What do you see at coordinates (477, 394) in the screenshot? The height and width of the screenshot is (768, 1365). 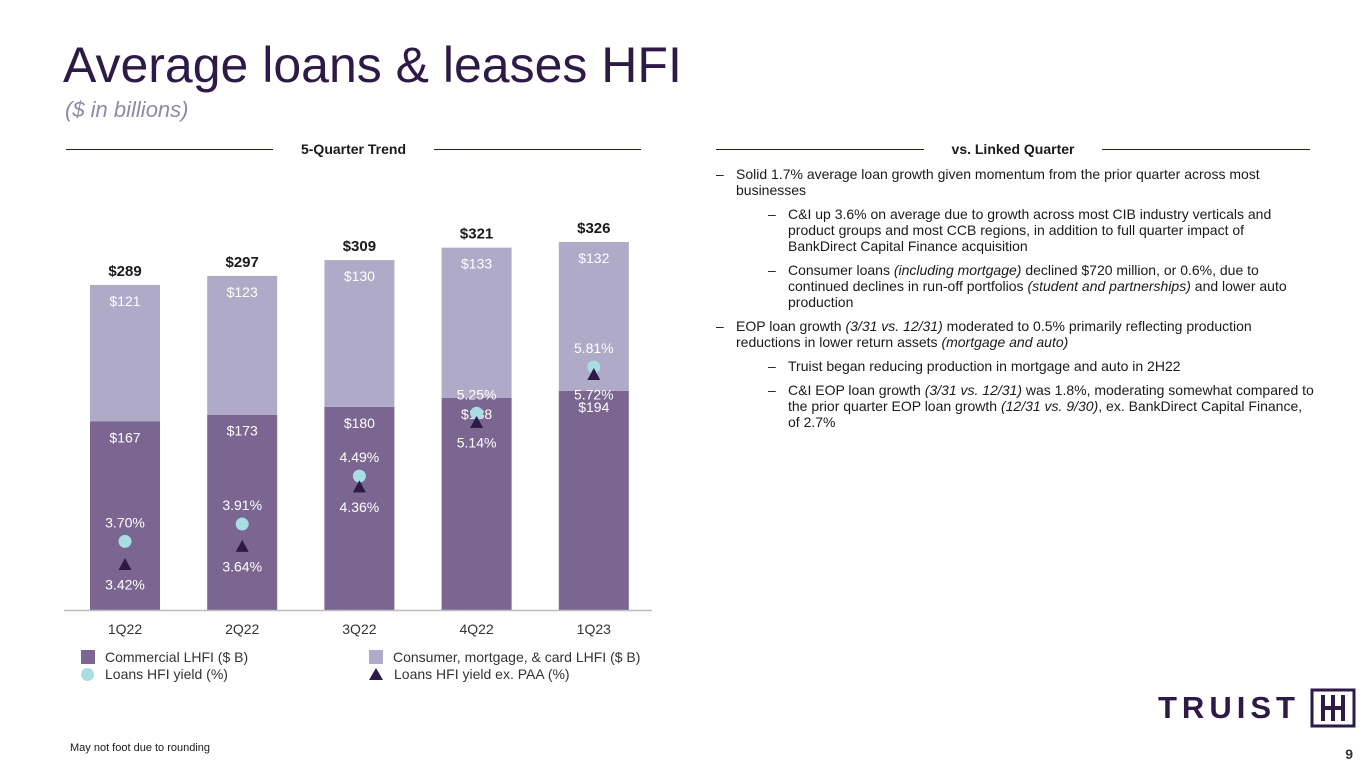 I see `yield-label: 5.25%` at bounding box center [477, 394].